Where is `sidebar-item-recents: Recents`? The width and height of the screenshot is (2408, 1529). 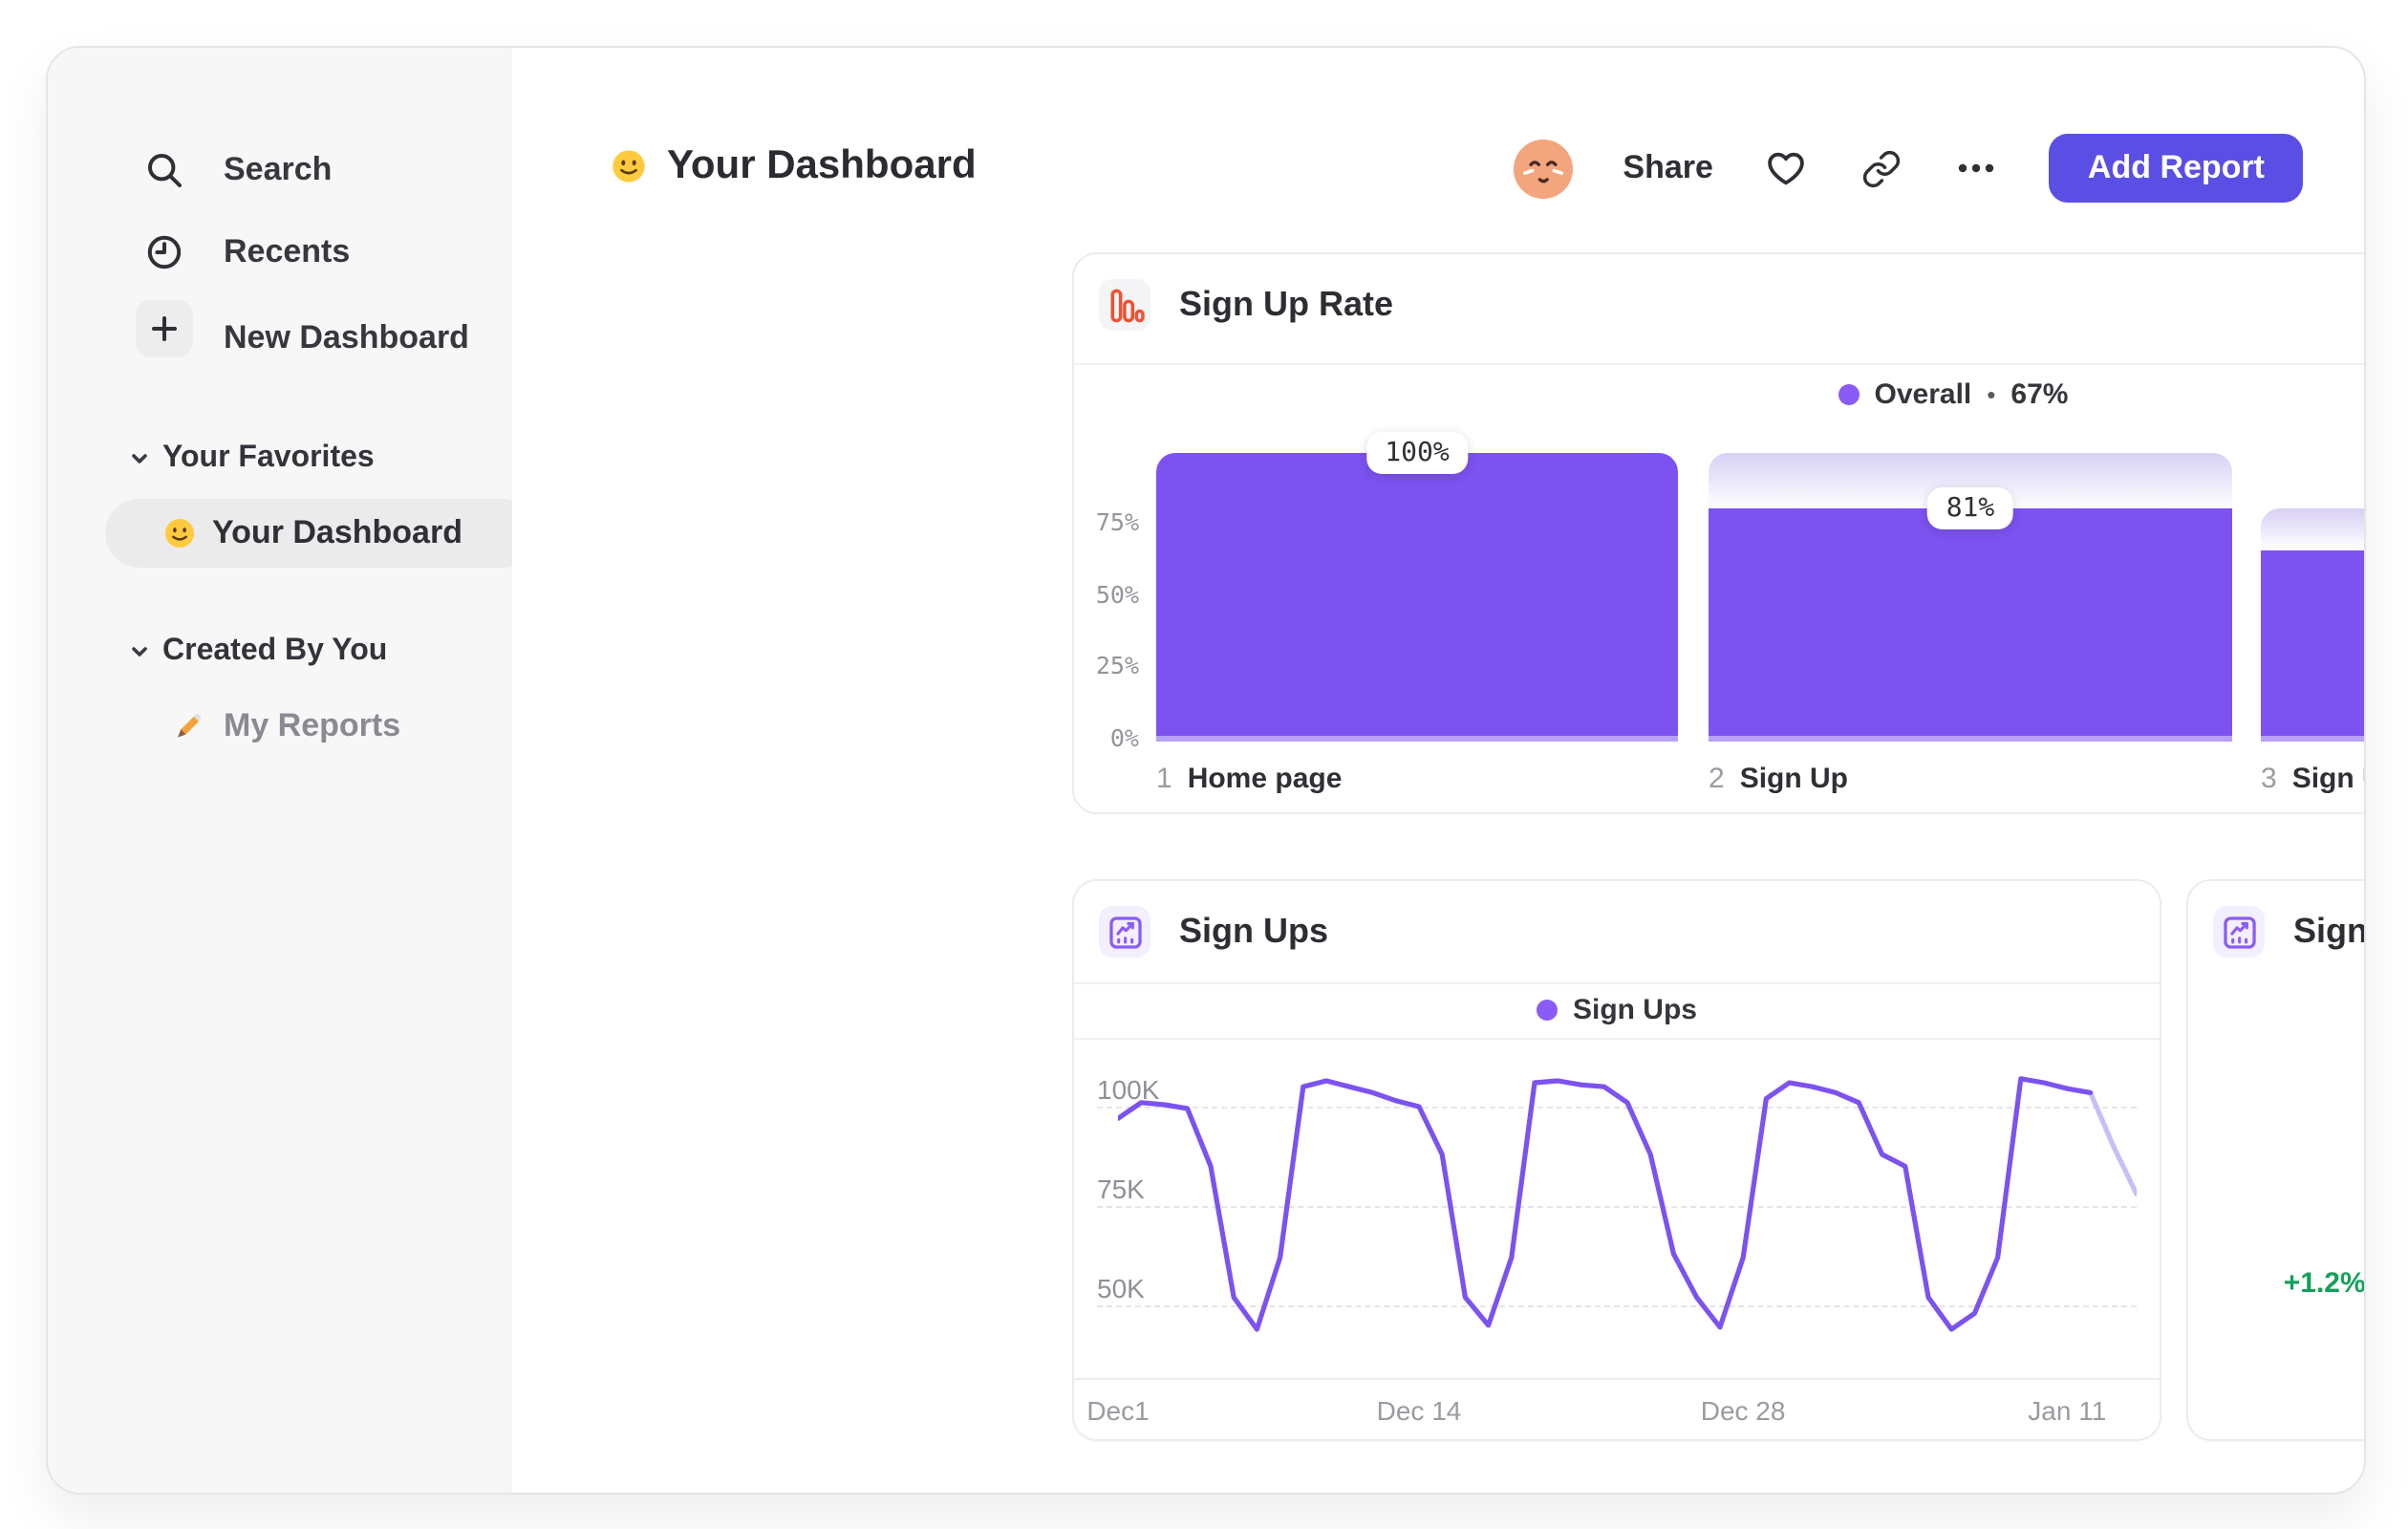 sidebar-item-recents: Recents is located at coordinates (280, 252).